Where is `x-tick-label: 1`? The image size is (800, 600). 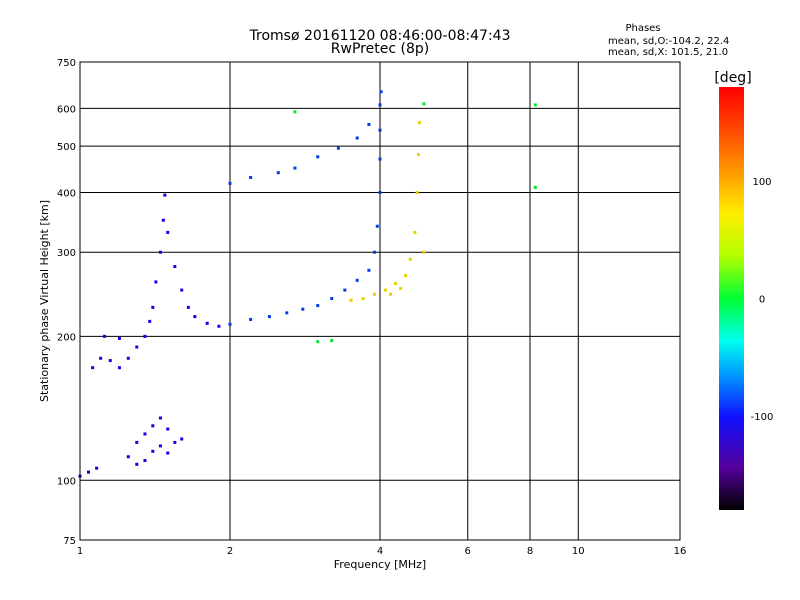
x-tick-label: 1 is located at coordinates (80, 551).